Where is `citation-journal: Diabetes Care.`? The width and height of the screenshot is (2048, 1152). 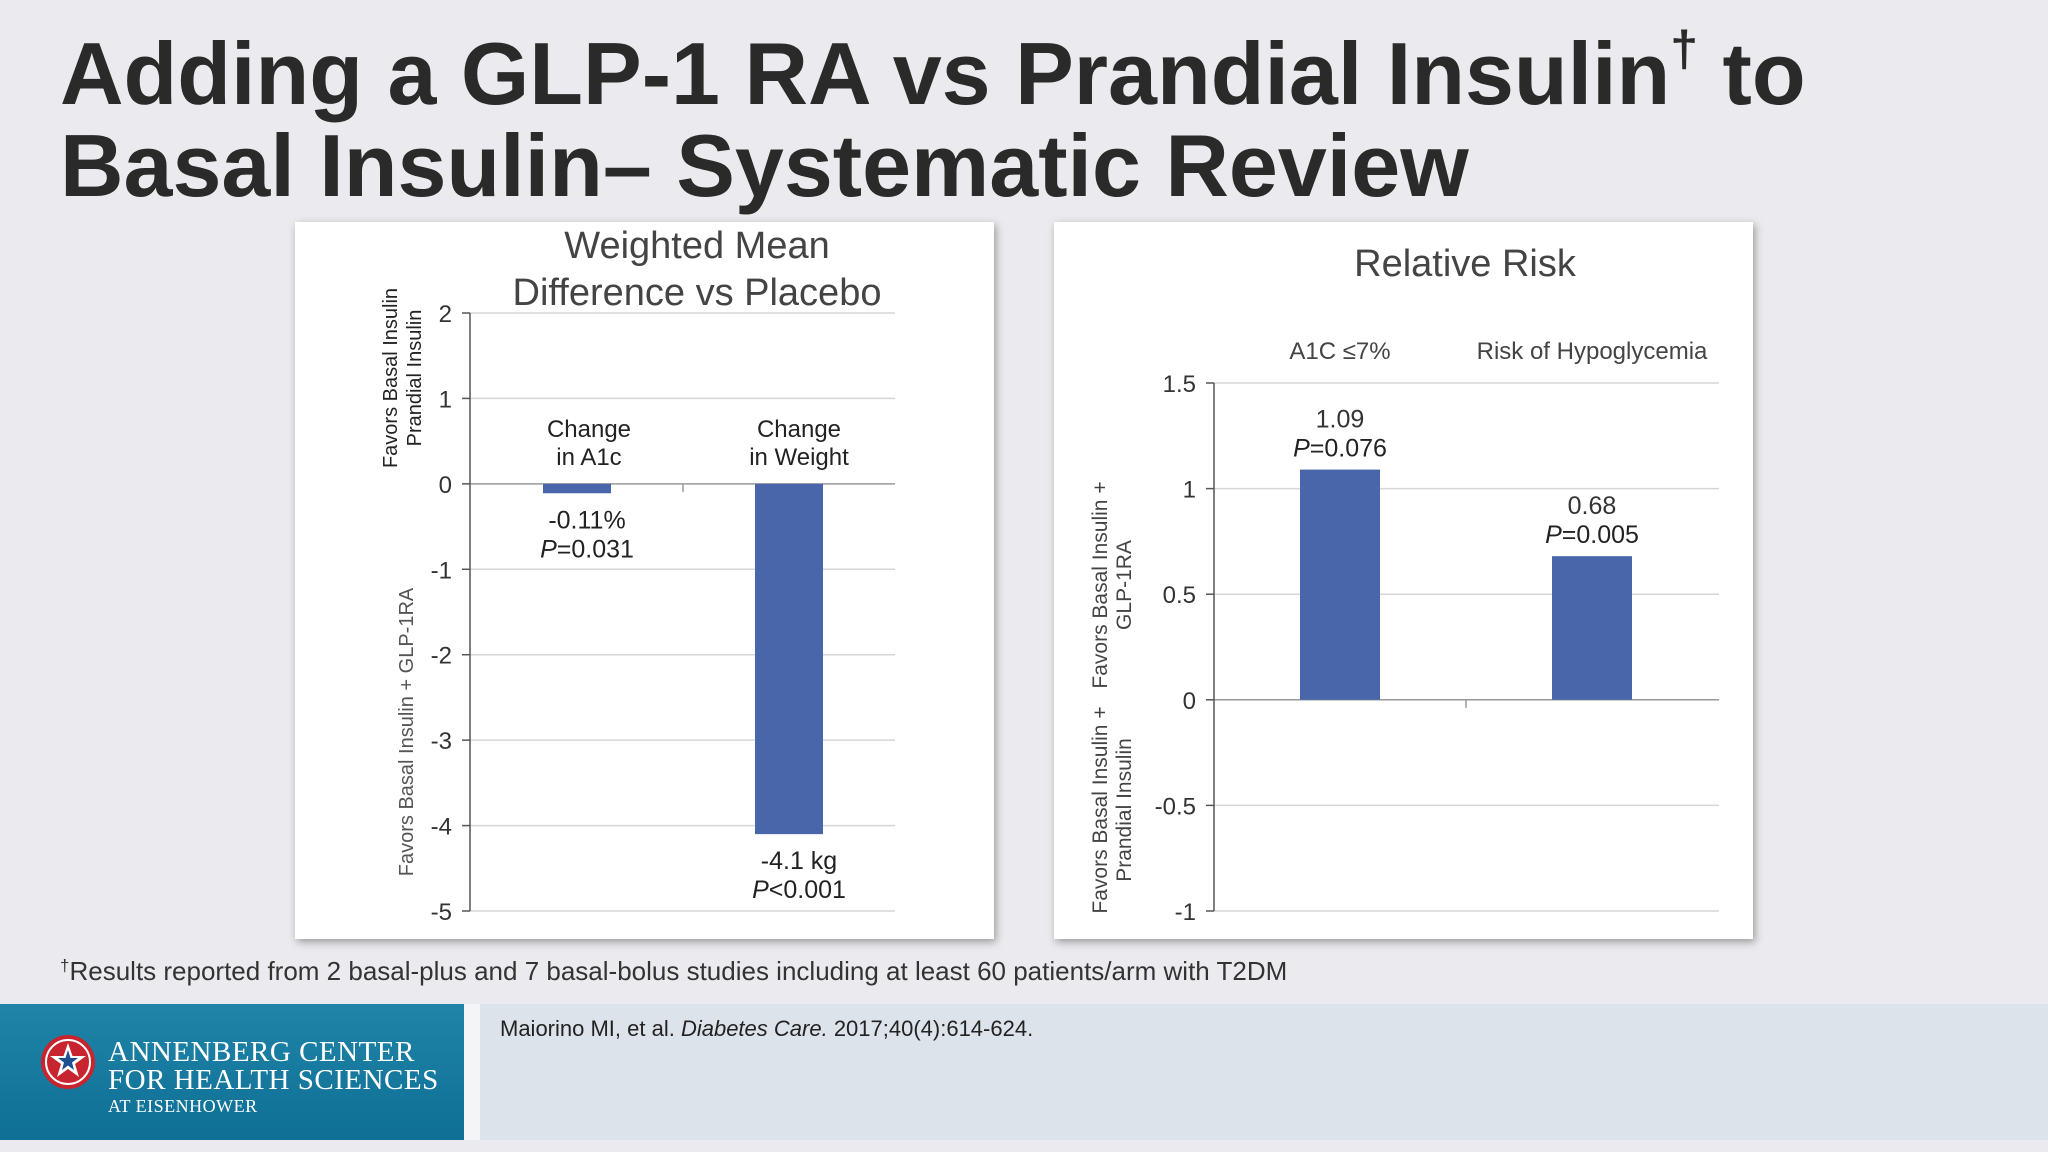 citation-journal: Diabetes Care. is located at coordinates (754, 1028).